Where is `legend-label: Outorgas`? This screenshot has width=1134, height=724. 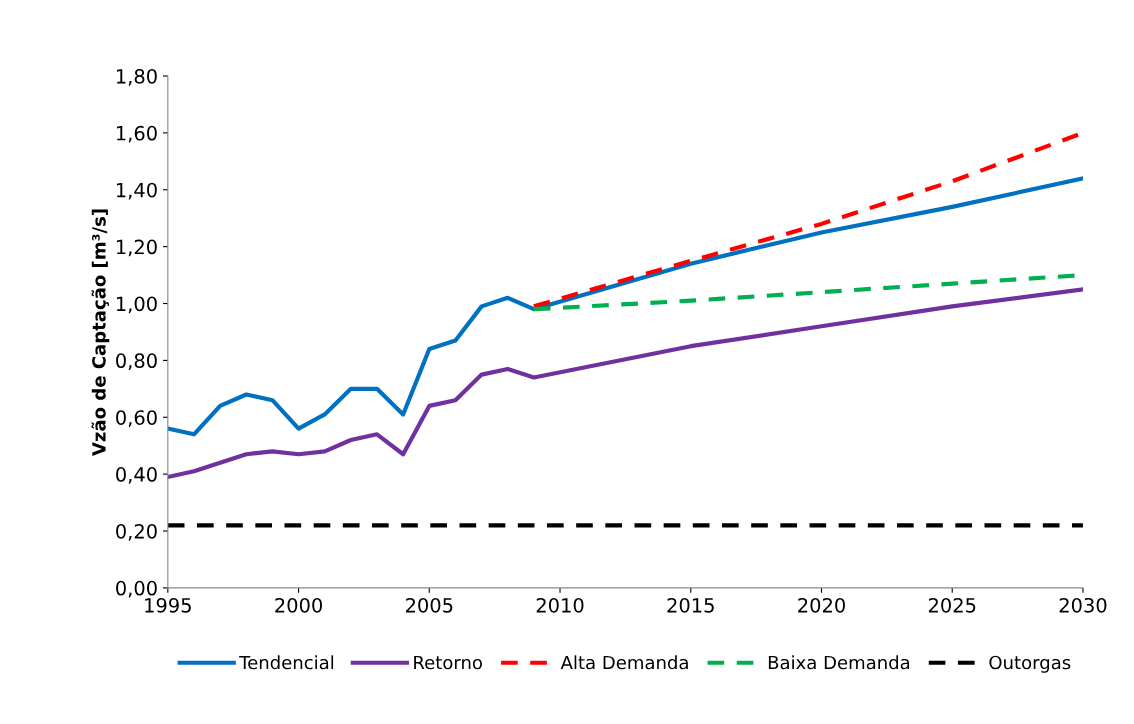 legend-label: Outorgas is located at coordinates (1030, 664).